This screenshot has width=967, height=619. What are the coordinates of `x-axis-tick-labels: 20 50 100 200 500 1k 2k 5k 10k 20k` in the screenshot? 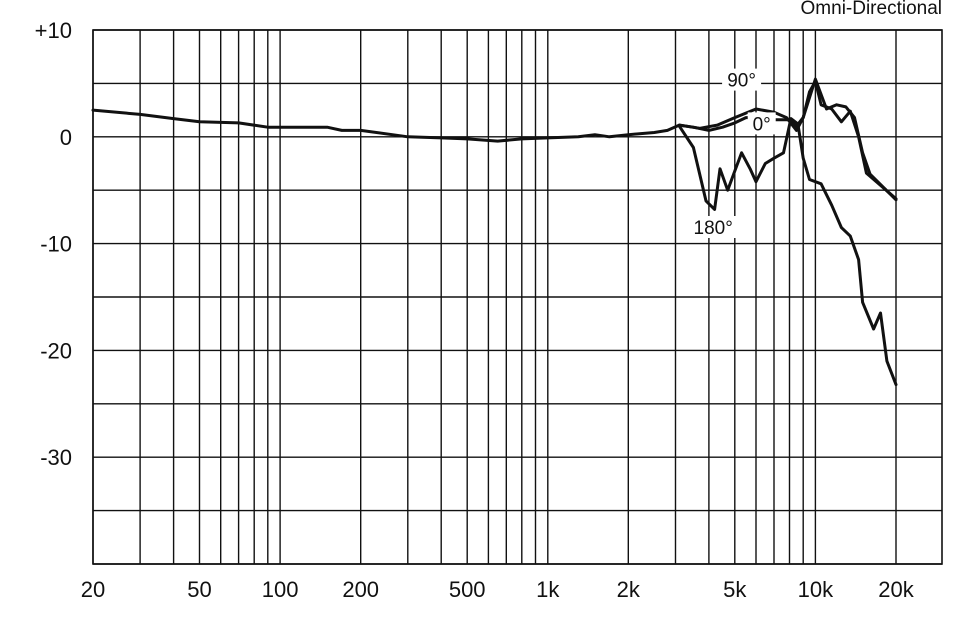 It's located at (498, 589).